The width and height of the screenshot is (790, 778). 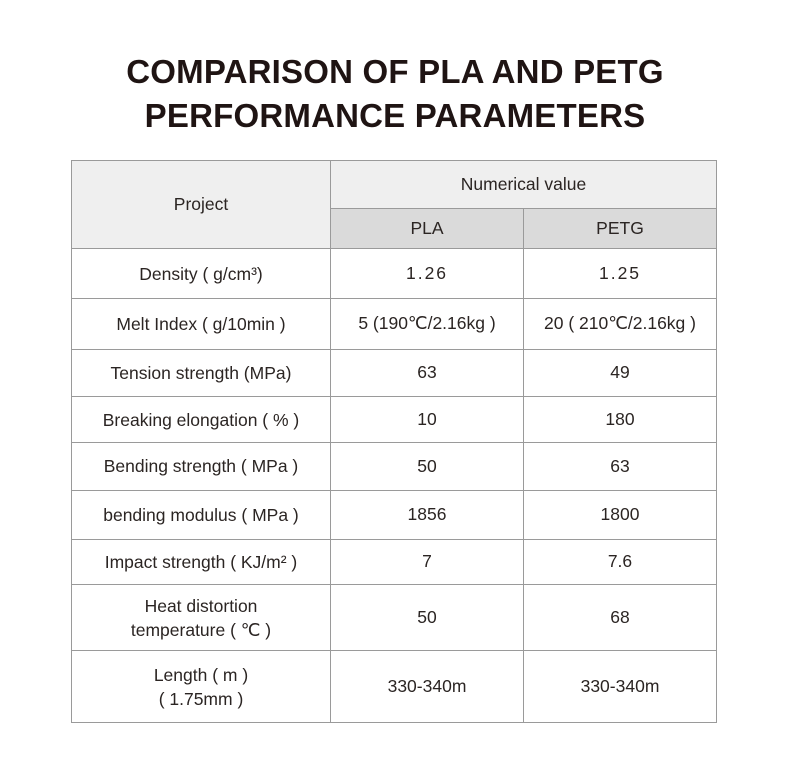 I want to click on header-petg: PETG, so click(x=620, y=228).